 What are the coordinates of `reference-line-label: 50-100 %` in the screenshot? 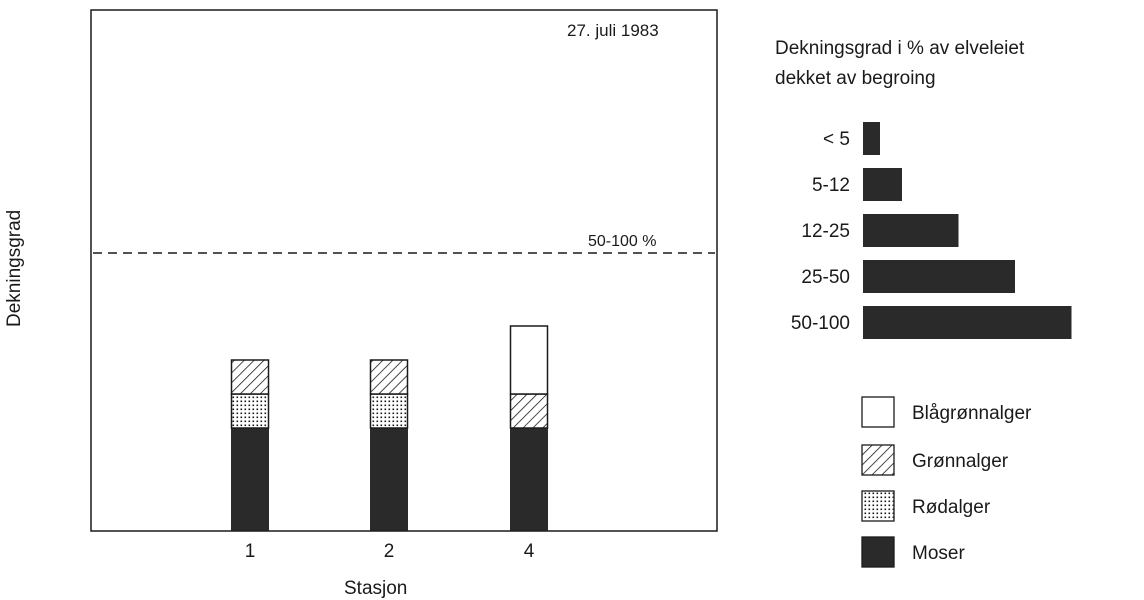 It's located at (622, 241).